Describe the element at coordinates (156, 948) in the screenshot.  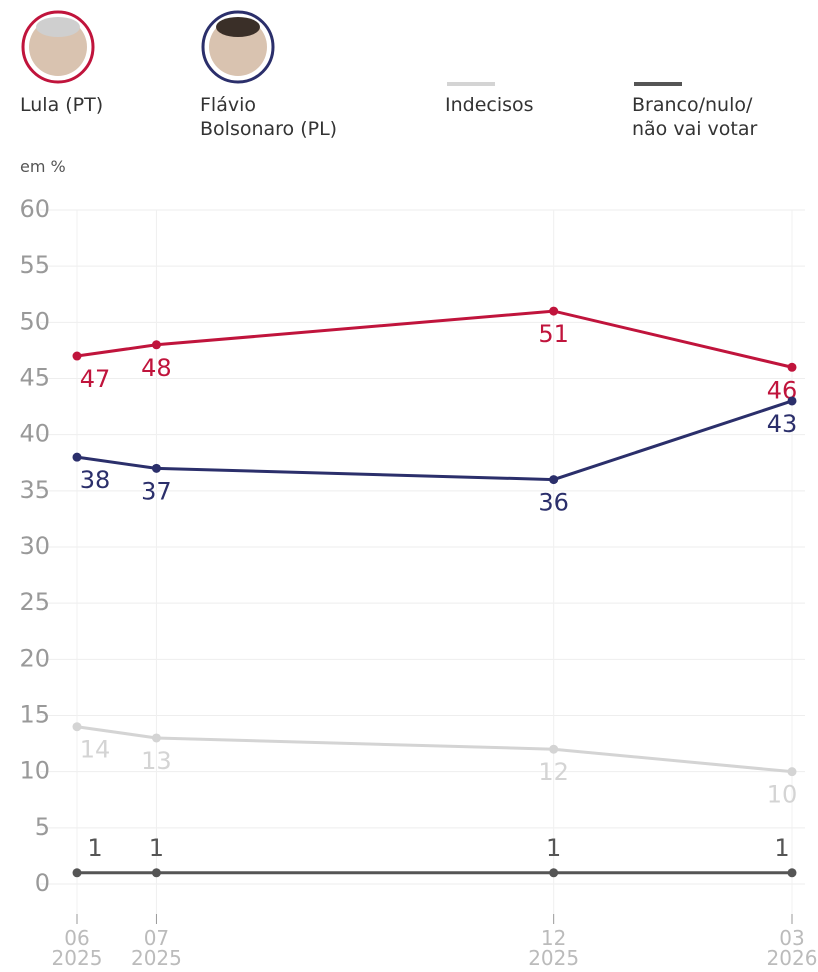
I see `x-tick-label: 07 2025` at that location.